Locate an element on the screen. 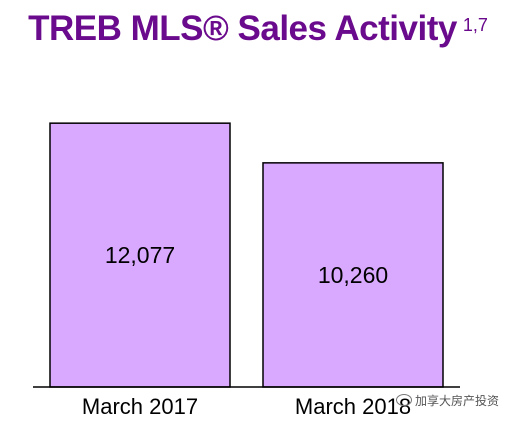 This screenshot has width=516, height=426. chart-title-text: TREB MLS® Sales Activity is located at coordinates (242, 28).